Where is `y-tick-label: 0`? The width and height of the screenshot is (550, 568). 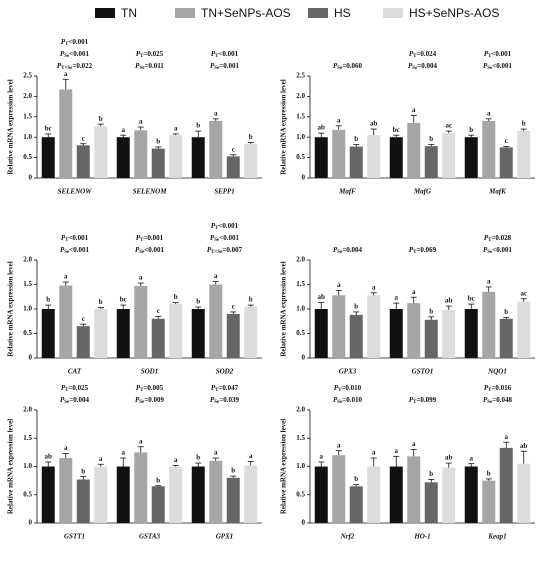 y-tick-label: 0 is located at coordinates (304, 358).